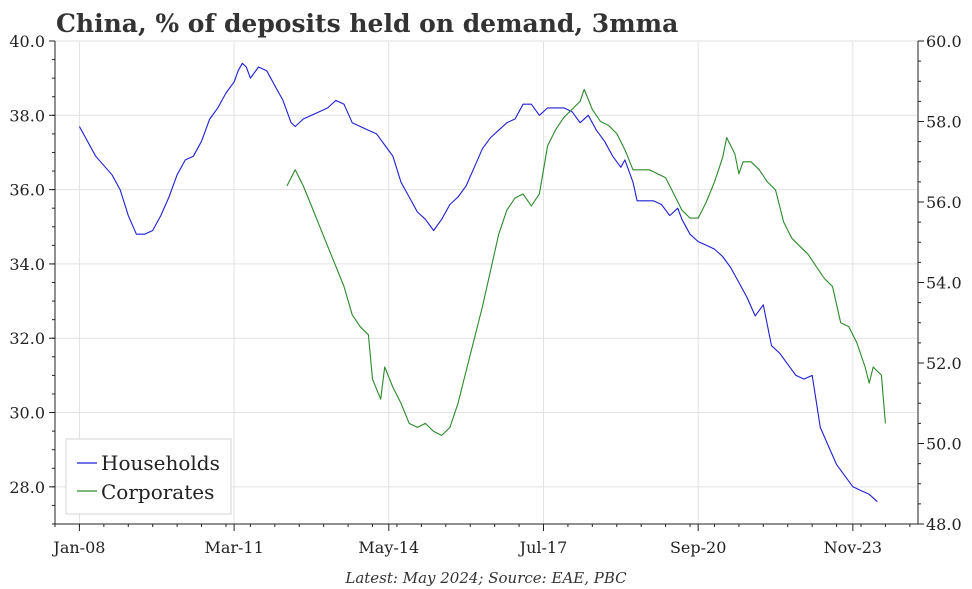 The image size is (972, 589). Describe the element at coordinates (698, 547) in the screenshot. I see `tick-label-x: Sep-20` at that location.